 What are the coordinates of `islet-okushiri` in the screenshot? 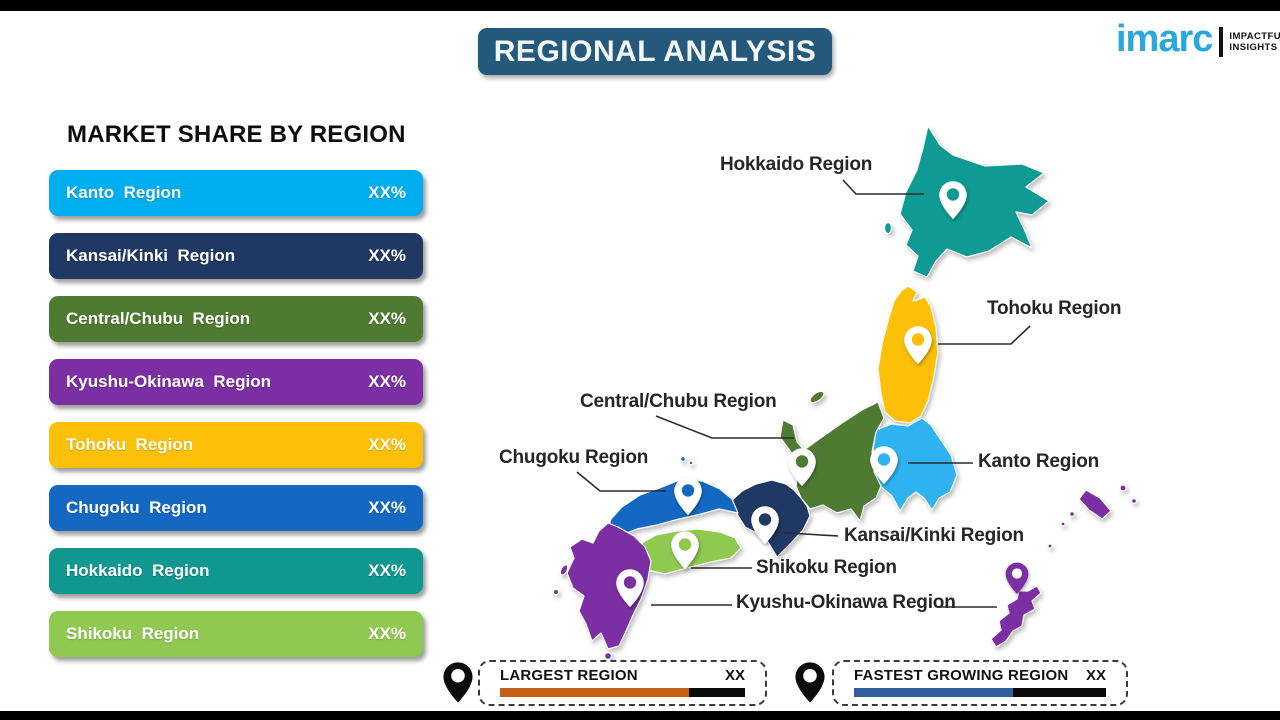 It's located at (888, 228).